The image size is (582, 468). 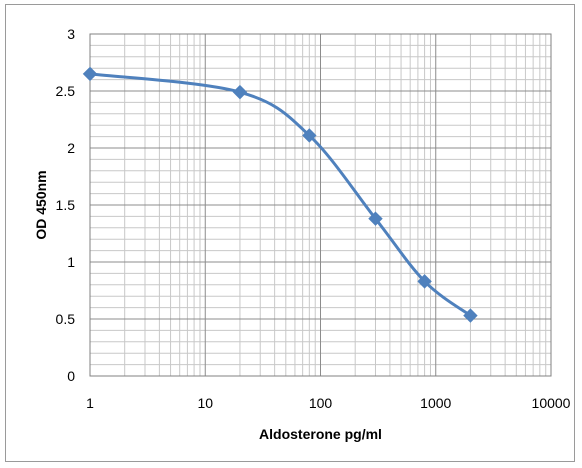 I want to click on x-tick-labels: 1 10 100 1000 10000, so click(x=328, y=403).